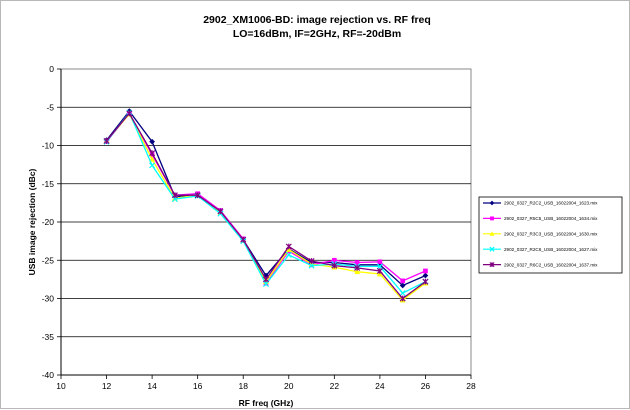 The height and width of the screenshot is (410, 630). Describe the element at coordinates (32, 221) in the screenshot. I see `y-axis-title: USB image rejection (dBc)` at that location.